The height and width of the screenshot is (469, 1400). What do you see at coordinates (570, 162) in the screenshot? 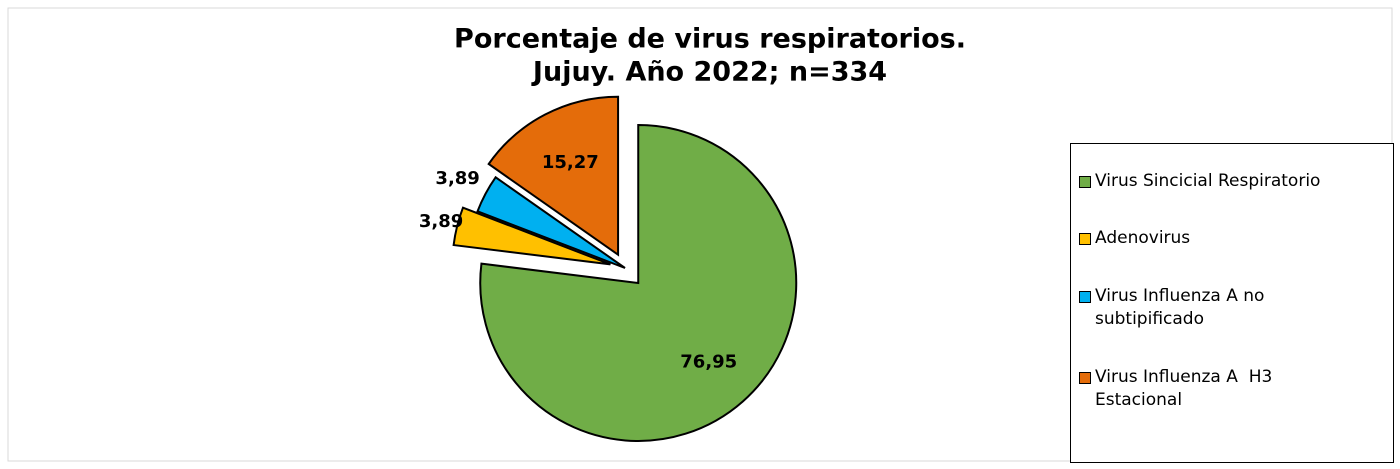
I see `data-label: 15,27` at bounding box center [570, 162].